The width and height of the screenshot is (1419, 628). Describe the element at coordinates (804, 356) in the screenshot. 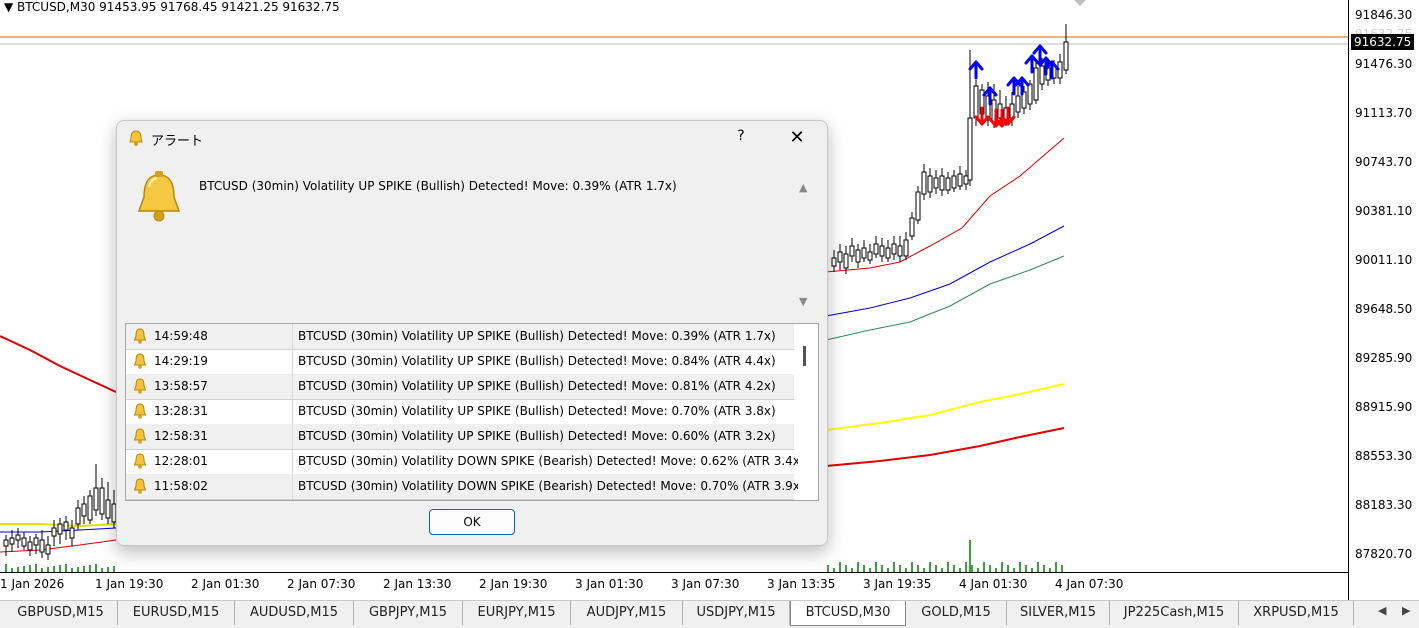

I see `list-scroll-thumb` at that location.